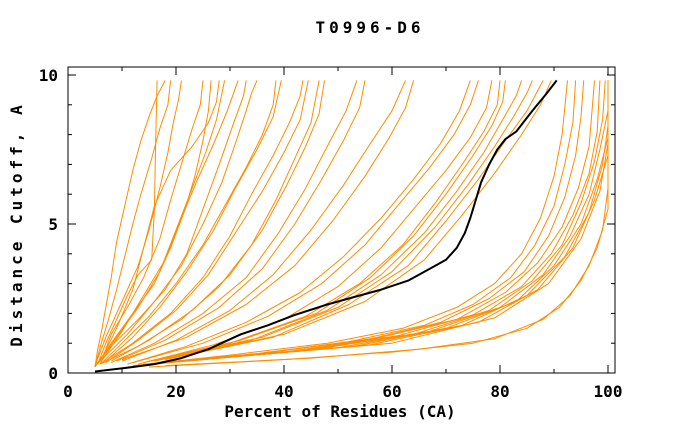 This screenshot has height=440, width=680. I want to click on page-title: T0996-D6, so click(369, 27).